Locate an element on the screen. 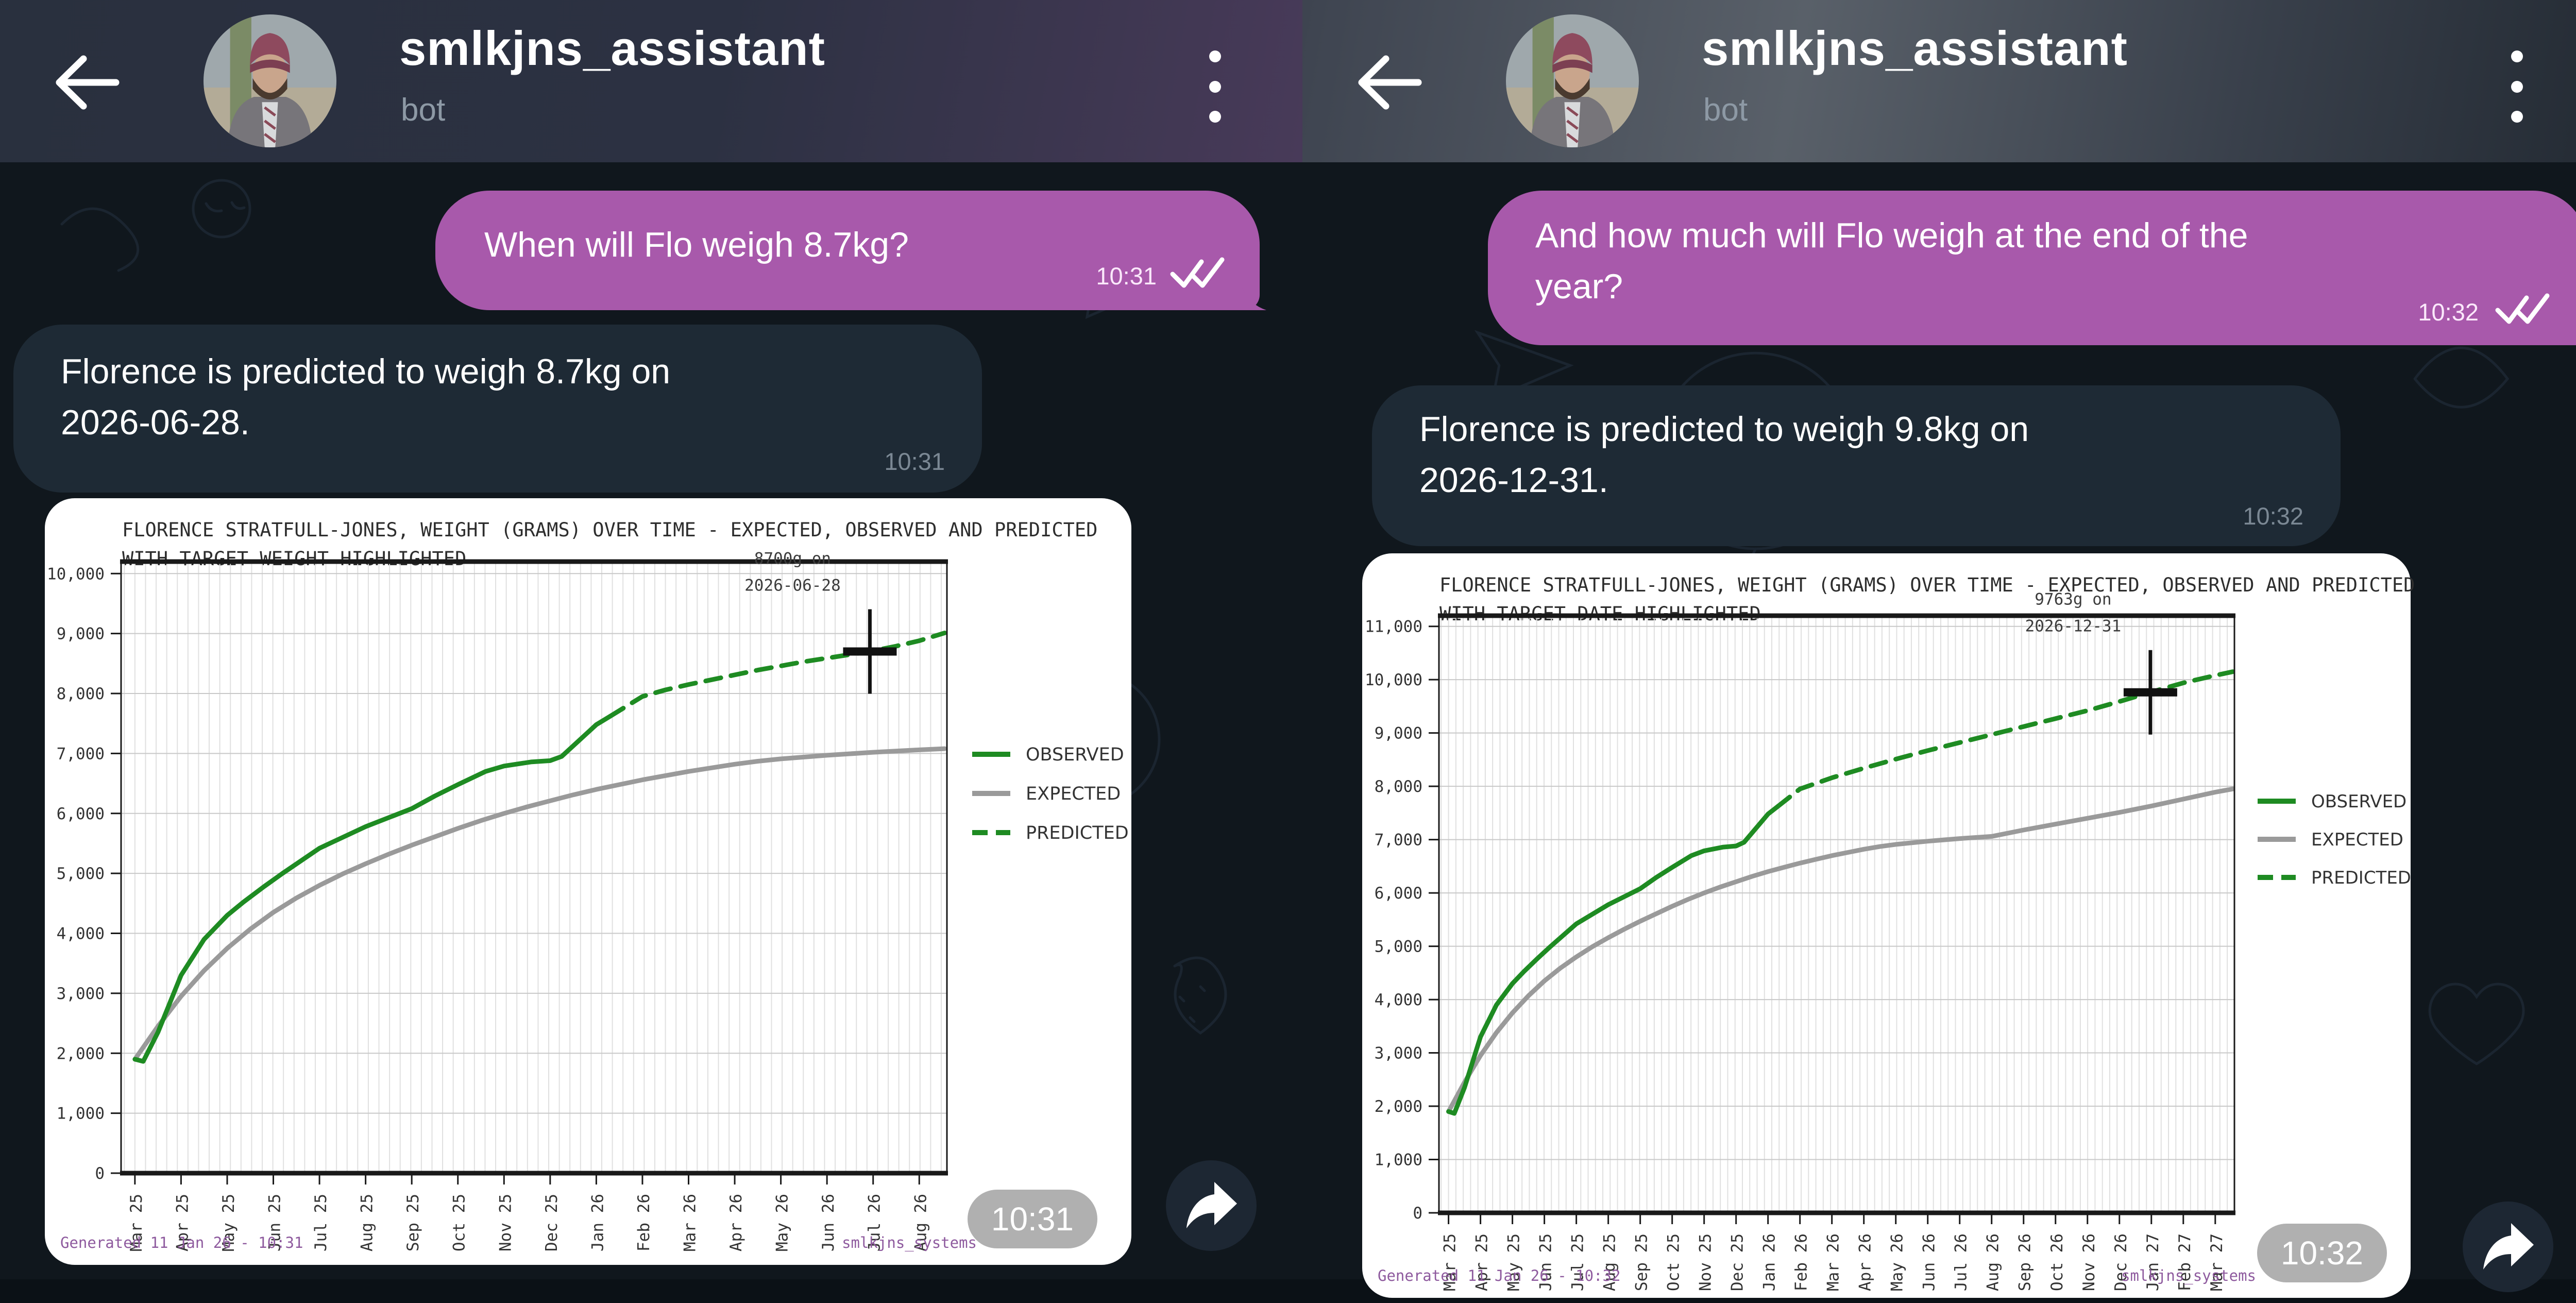 The width and height of the screenshot is (2576, 1303). svg-text: Dec 26 is located at coordinates (2121, 1262).